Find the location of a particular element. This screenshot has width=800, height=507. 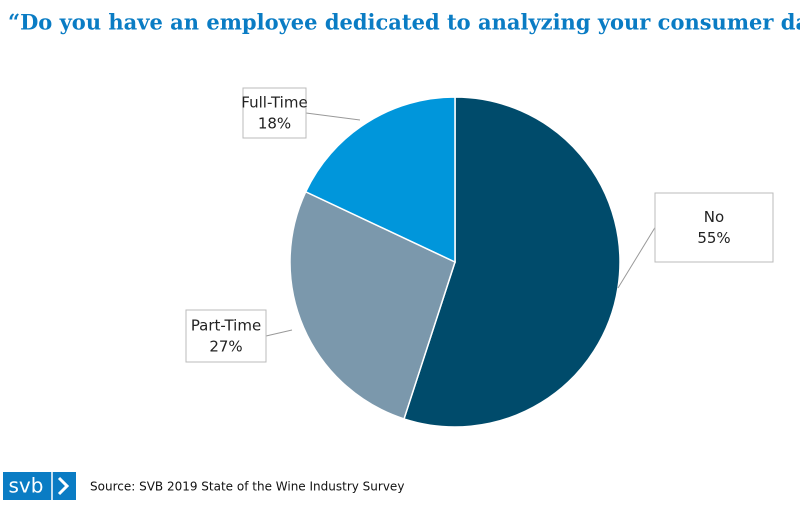

slice-label: Part-Time is located at coordinates (226, 326).